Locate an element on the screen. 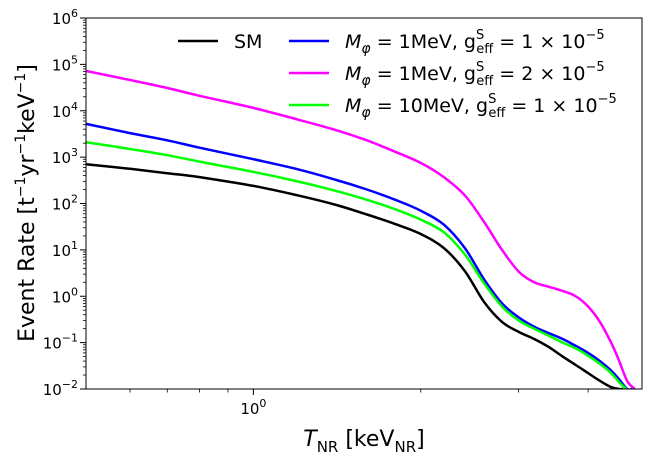 The image size is (657, 461). legend-label: Mφ = 10MeV, gS eff = 1 × 10−5 is located at coordinates (481, 106).